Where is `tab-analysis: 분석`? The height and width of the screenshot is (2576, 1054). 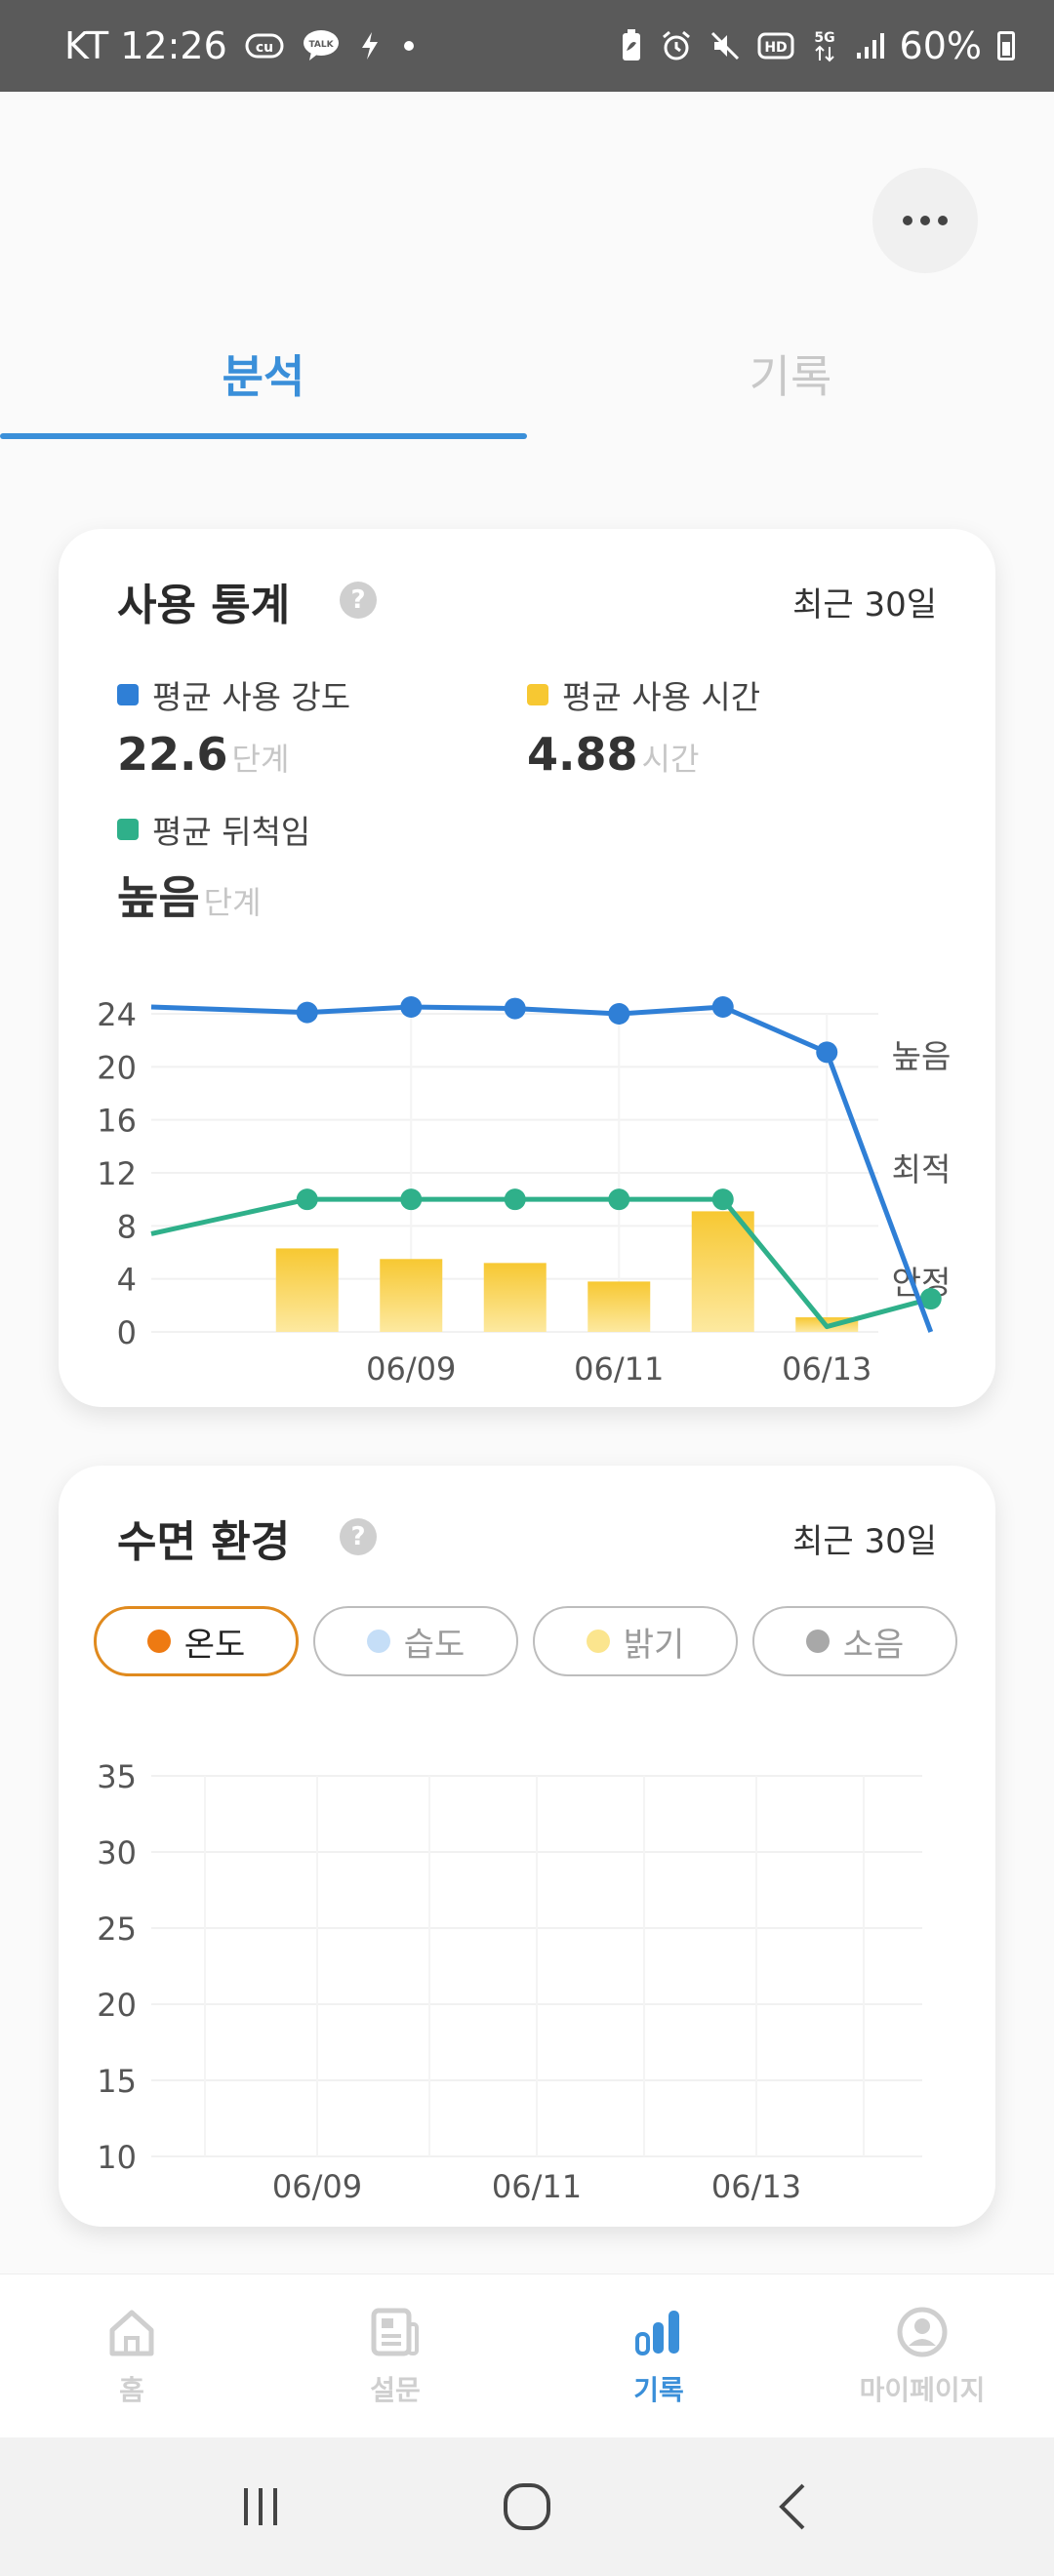
tab-analysis: 분석 is located at coordinates (263, 376).